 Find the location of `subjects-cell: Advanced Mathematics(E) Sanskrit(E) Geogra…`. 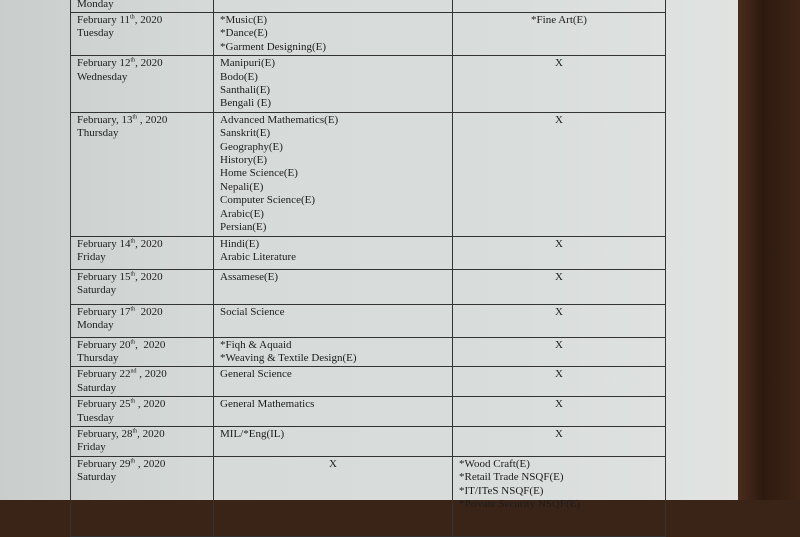

subjects-cell: Advanced Mathematics(E) Sanskrit(E) Geogra… is located at coordinates (333, 174).